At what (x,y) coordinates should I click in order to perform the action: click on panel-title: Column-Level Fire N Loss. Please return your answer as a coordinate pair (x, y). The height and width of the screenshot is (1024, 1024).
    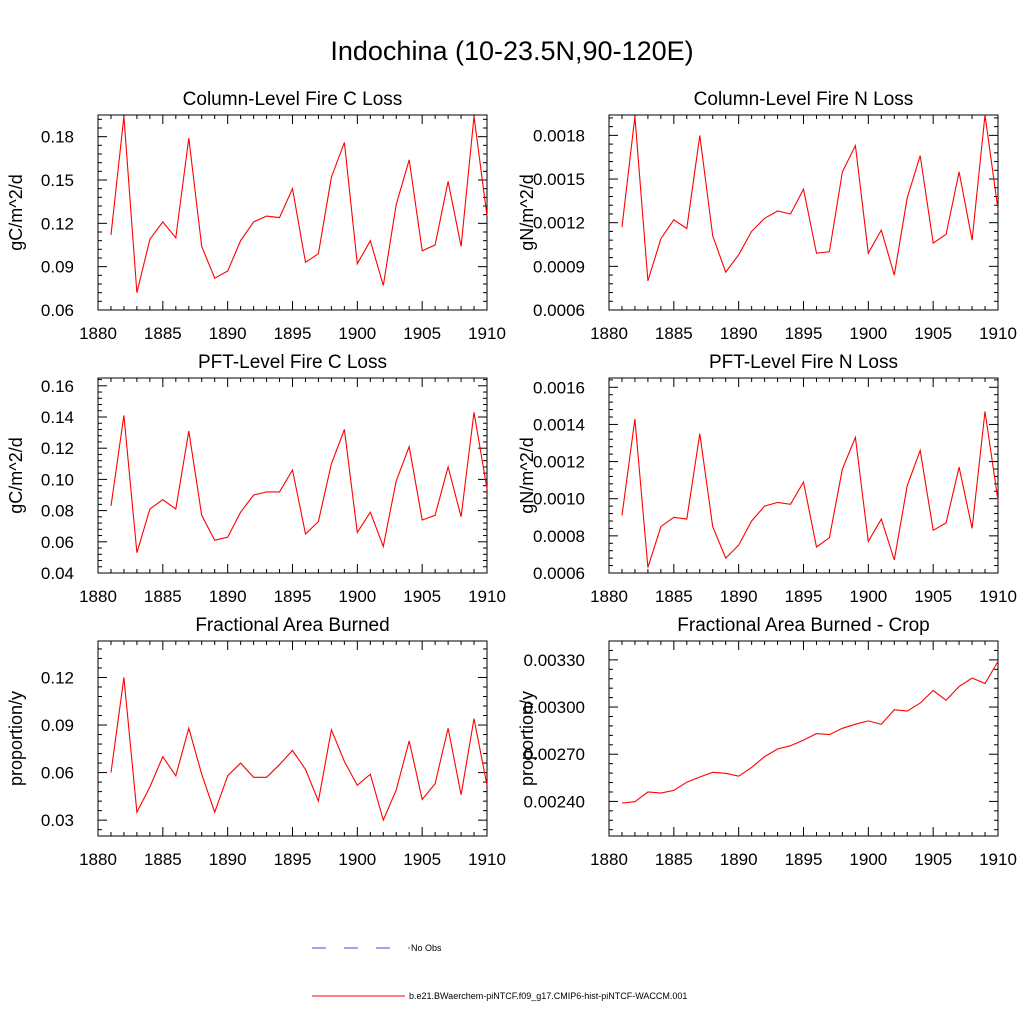
    Looking at the image, I should click on (804, 99).